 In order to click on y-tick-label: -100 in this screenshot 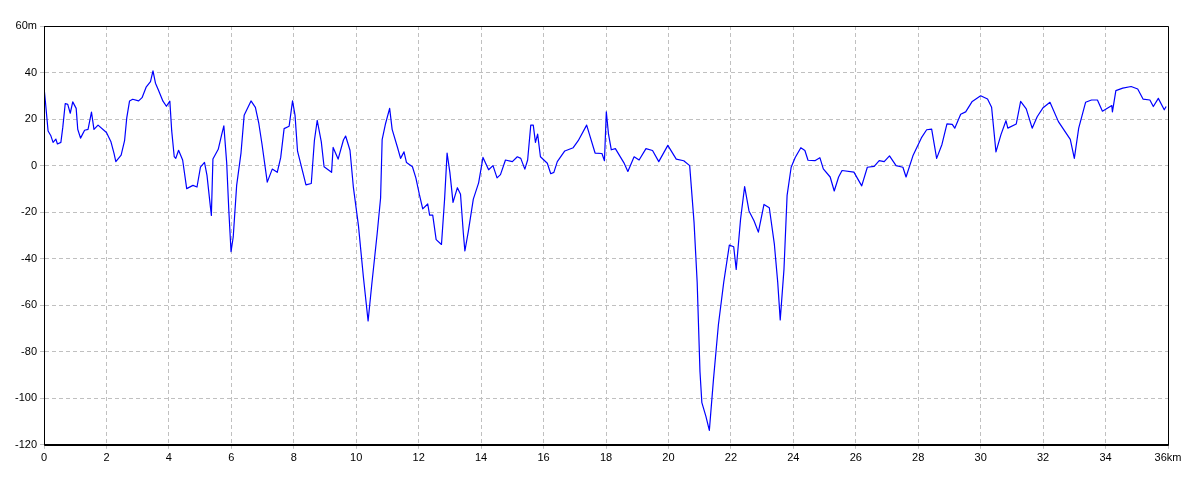, I will do `click(26, 397)`.